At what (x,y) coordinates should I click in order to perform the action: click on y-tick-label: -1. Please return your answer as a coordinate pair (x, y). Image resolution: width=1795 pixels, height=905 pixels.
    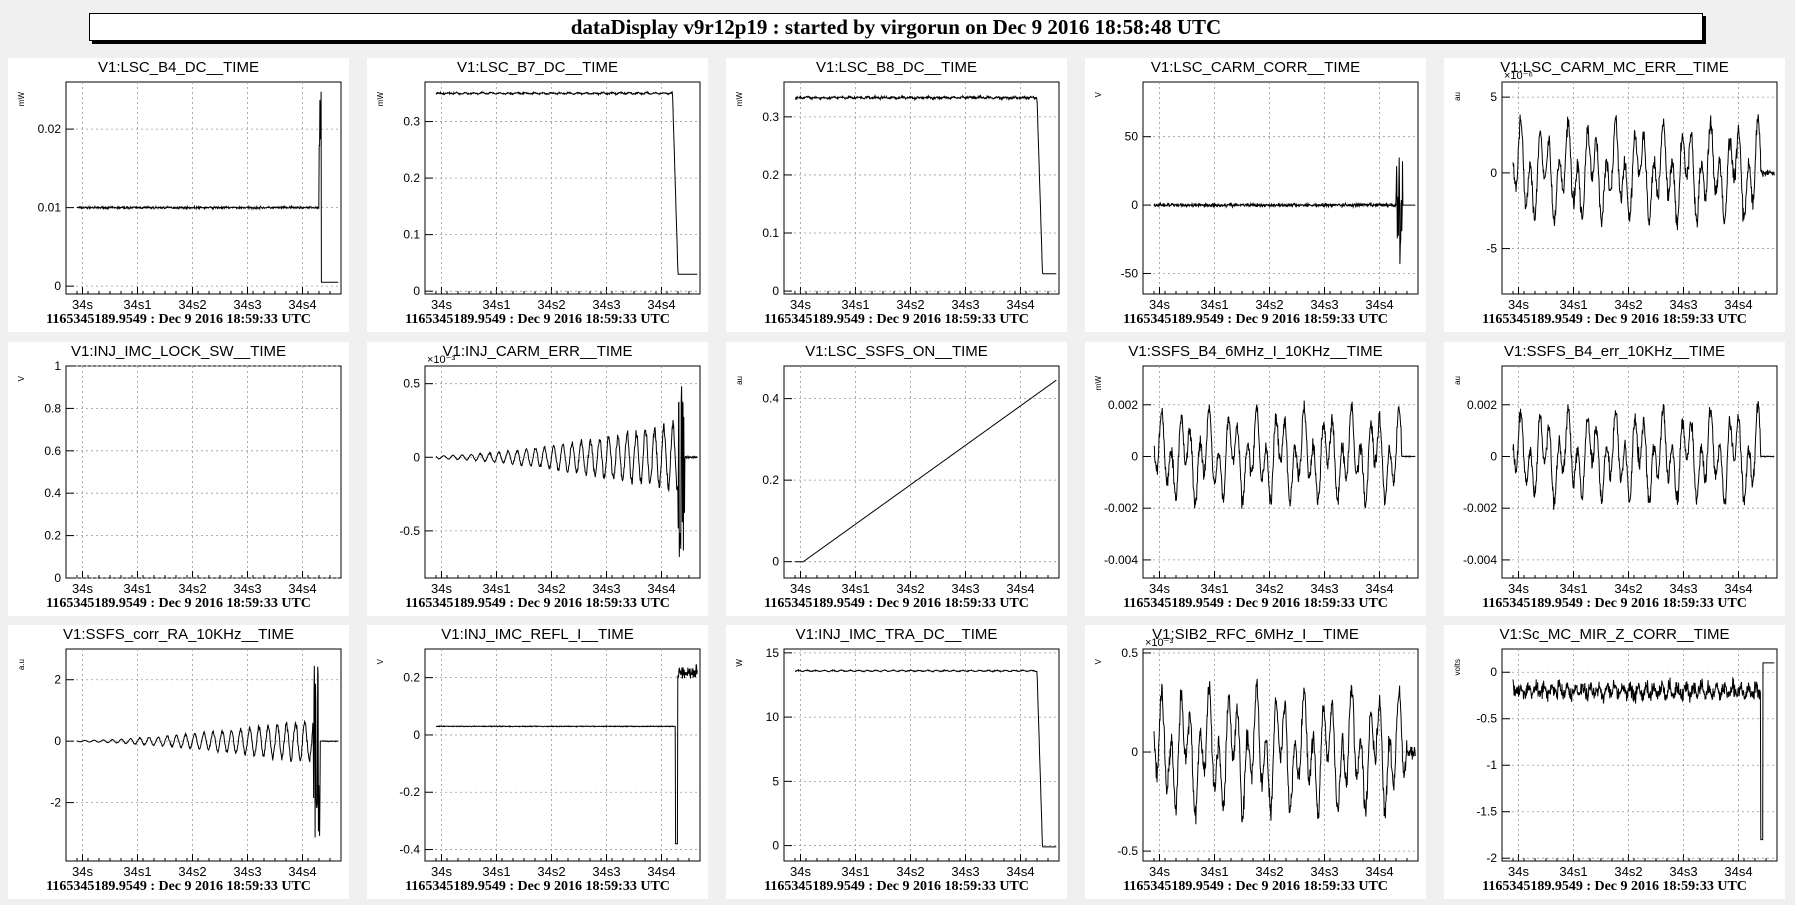
    Looking at the image, I should click on (1491, 765).